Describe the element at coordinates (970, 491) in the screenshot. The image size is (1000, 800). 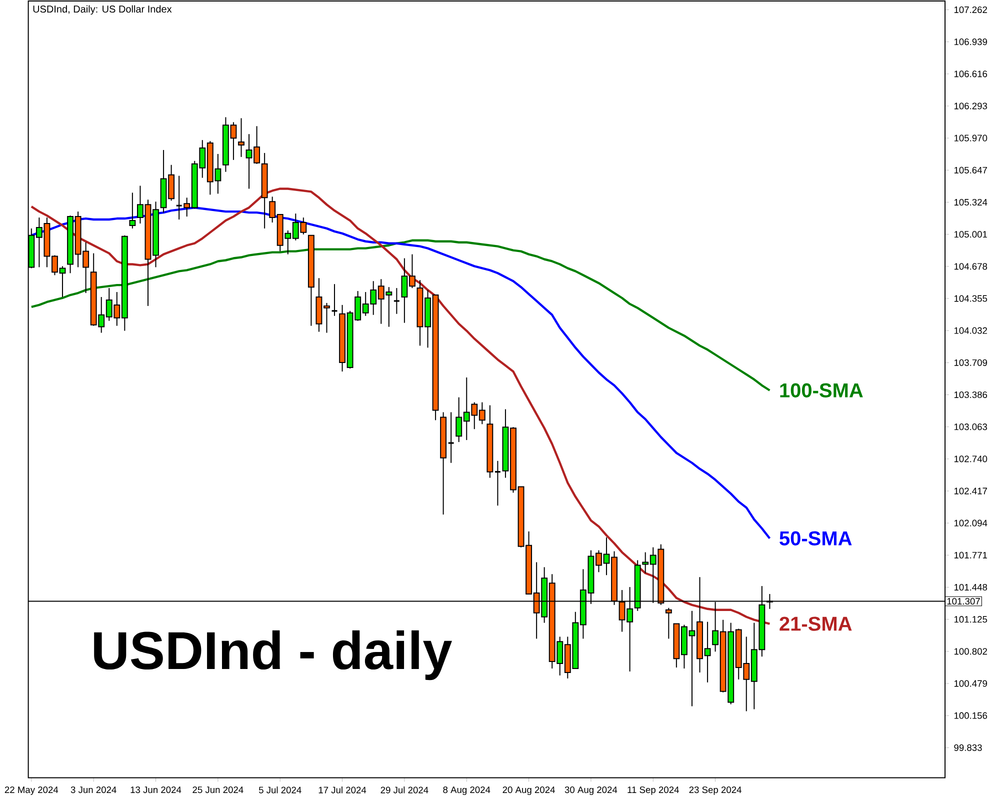
I see `y-tick-label: 102.417` at that location.